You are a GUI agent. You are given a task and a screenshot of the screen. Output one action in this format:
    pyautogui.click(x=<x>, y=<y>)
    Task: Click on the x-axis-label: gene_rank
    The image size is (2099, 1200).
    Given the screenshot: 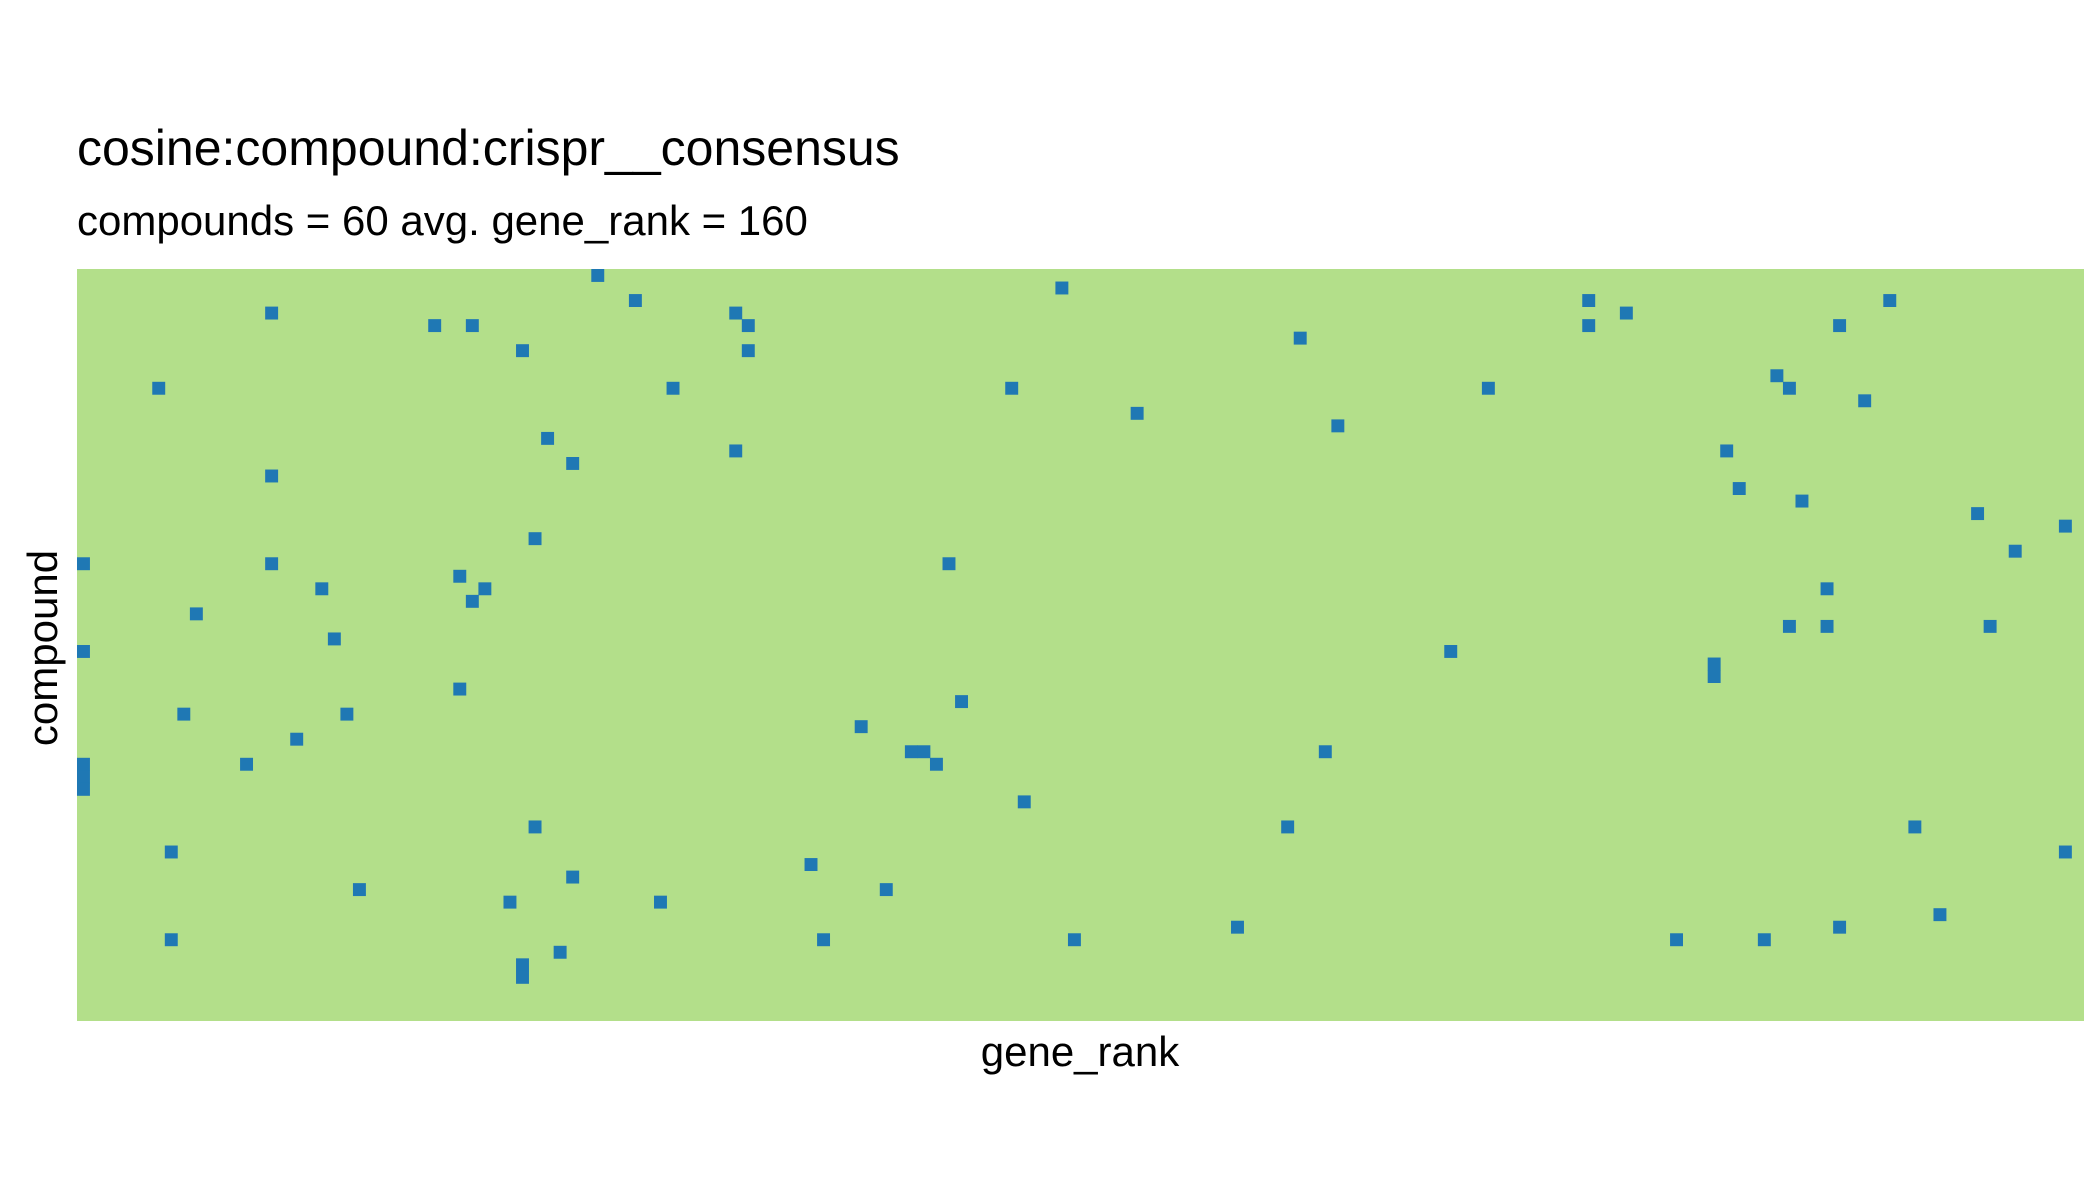 What is the action you would take?
    pyautogui.click(x=1080, y=1051)
    